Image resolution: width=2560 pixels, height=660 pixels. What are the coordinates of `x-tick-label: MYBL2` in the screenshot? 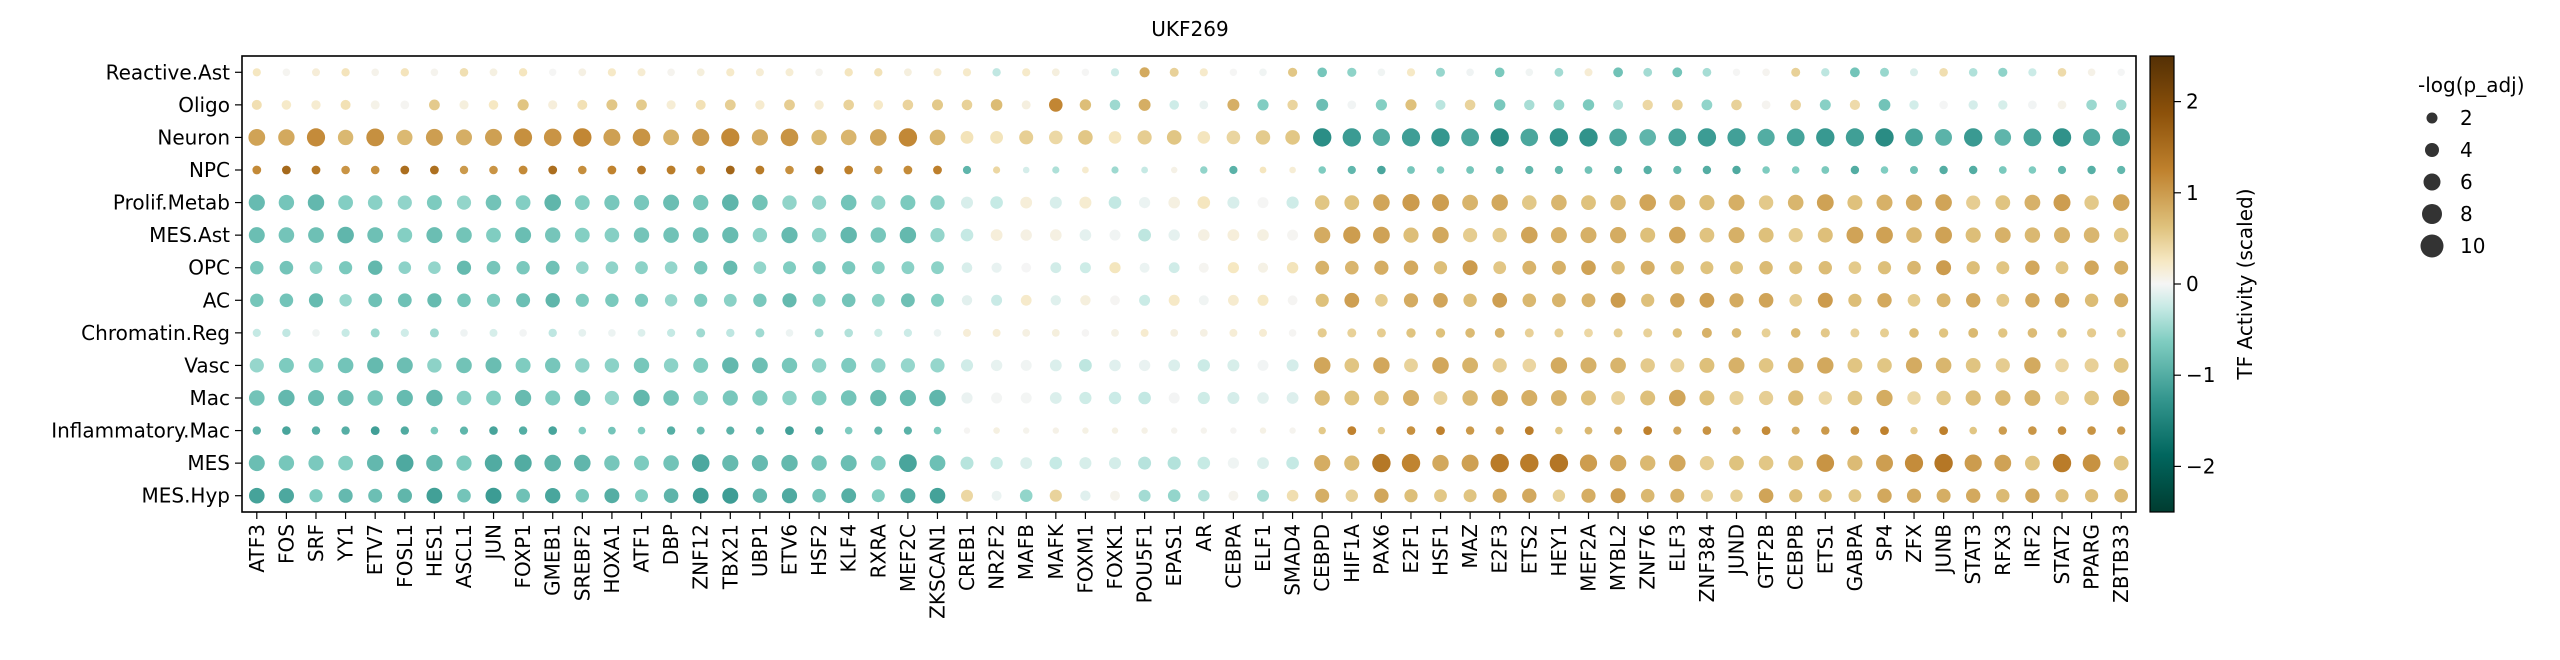 It's located at (1618, 557).